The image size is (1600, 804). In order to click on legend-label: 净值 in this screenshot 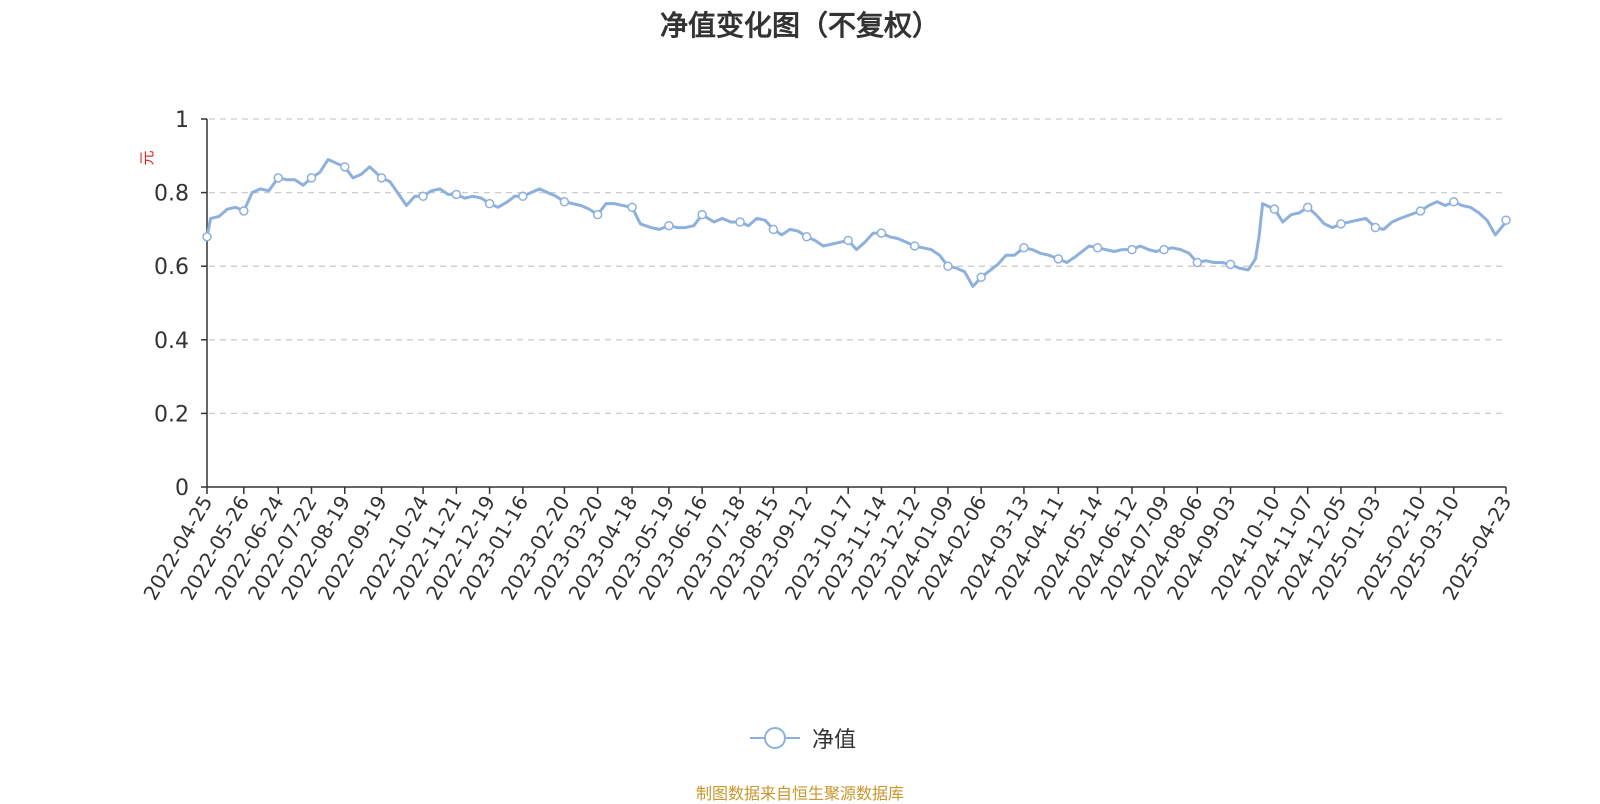, I will do `click(834, 740)`.